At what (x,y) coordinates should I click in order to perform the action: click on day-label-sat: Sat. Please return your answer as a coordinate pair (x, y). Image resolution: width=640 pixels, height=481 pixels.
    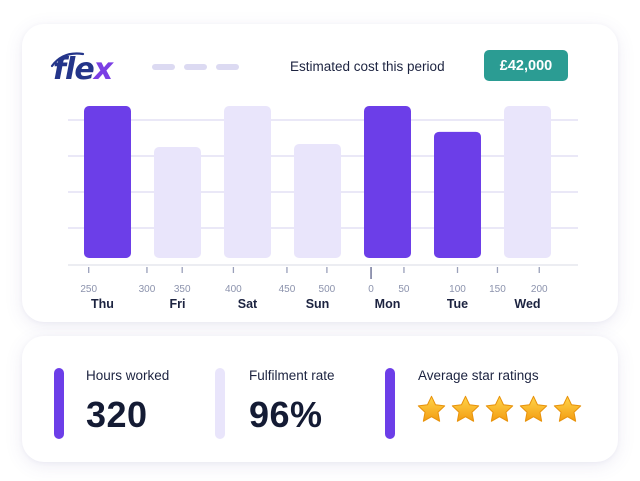
    Looking at the image, I should click on (248, 304).